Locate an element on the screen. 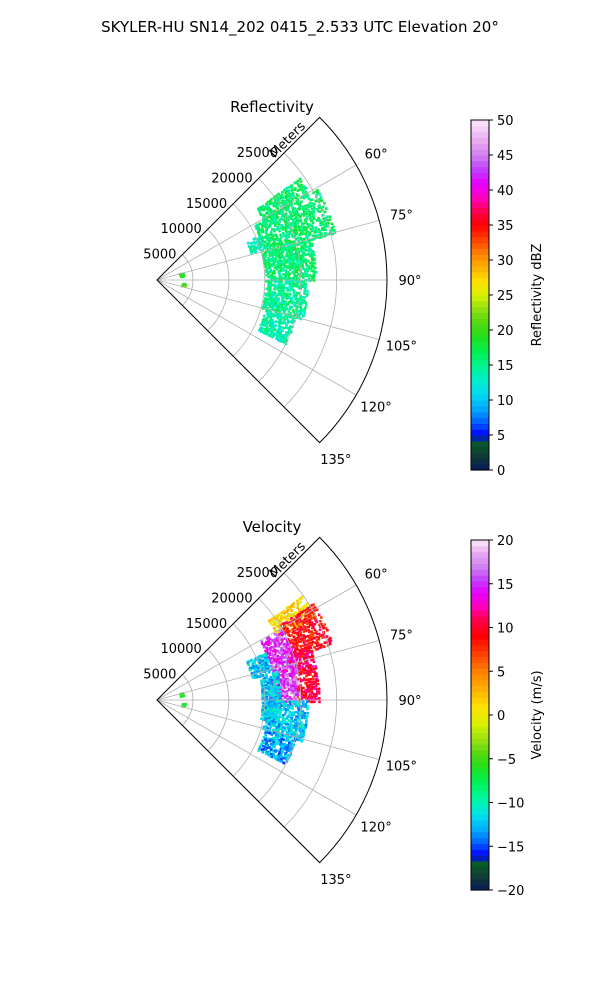  echo-region is located at coordinates (285, 300).